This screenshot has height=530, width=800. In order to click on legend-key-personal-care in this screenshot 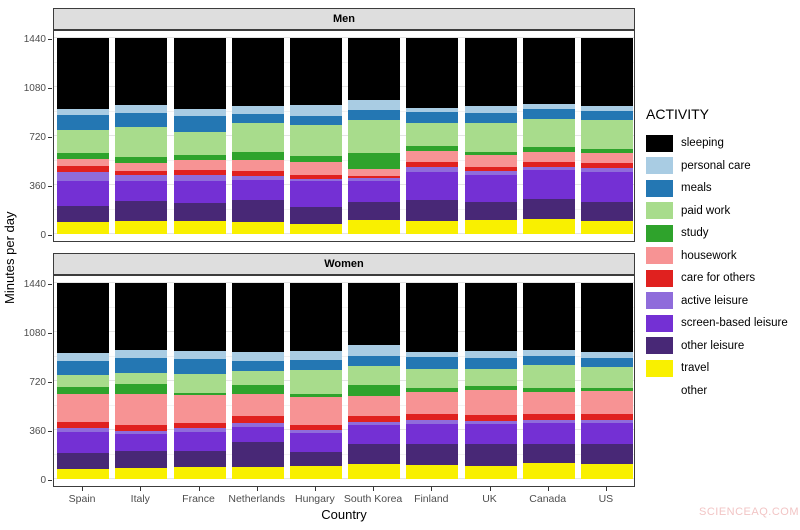, I will do `click(659, 166)`.